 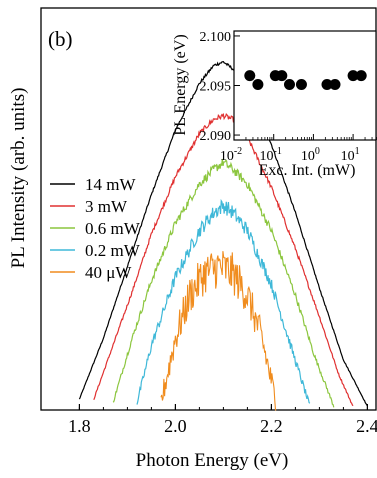 I want to click on legend-label: 40 μW, so click(x=108, y=272).